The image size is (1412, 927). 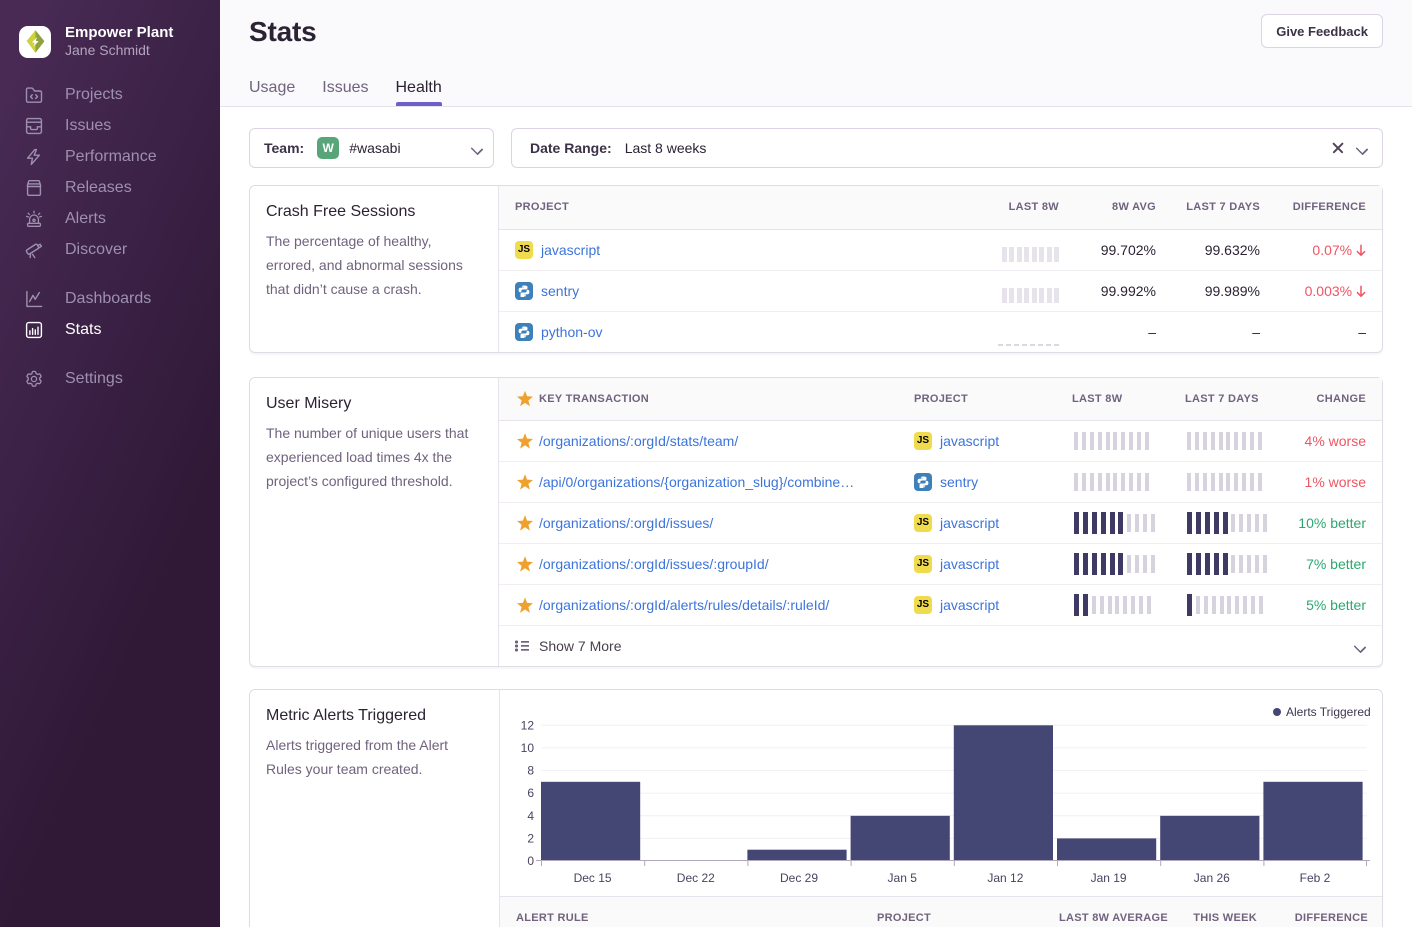 What do you see at coordinates (530, 816) in the screenshot?
I see `svg-text: 4` at bounding box center [530, 816].